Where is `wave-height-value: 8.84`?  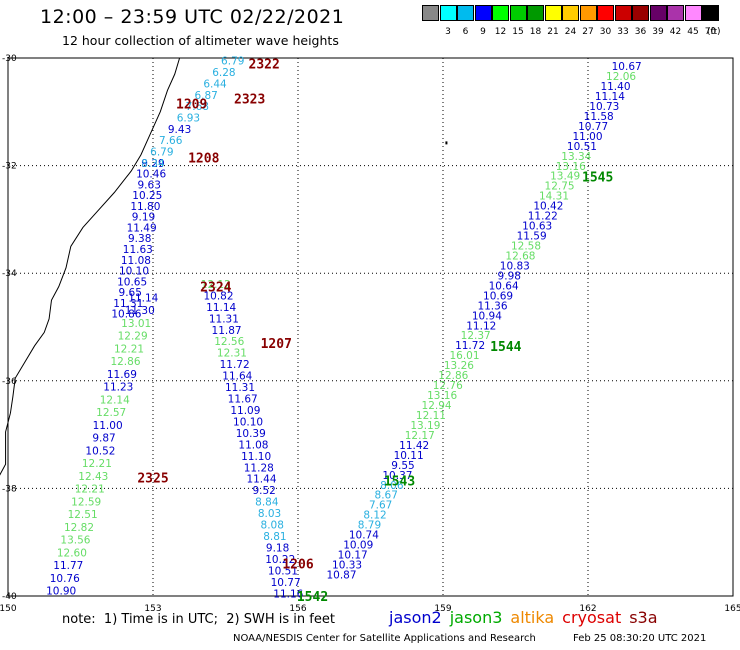 wave-height-value: 8.84 is located at coordinates (267, 503).